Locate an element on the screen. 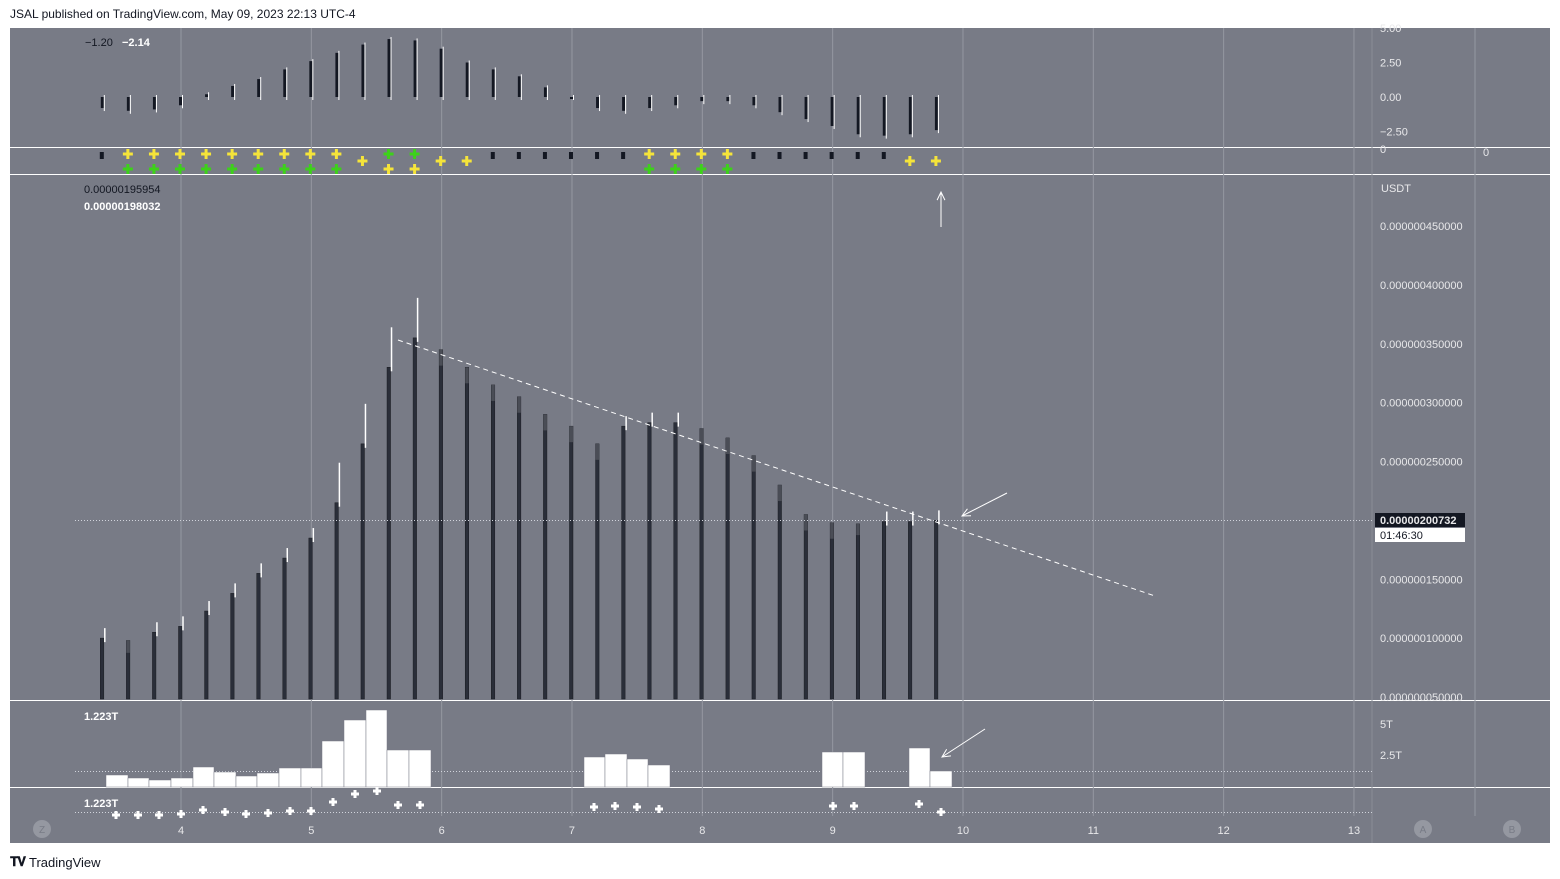 The height and width of the screenshot is (879, 1560). countdown-label: 01:46:30 is located at coordinates (1401, 536).